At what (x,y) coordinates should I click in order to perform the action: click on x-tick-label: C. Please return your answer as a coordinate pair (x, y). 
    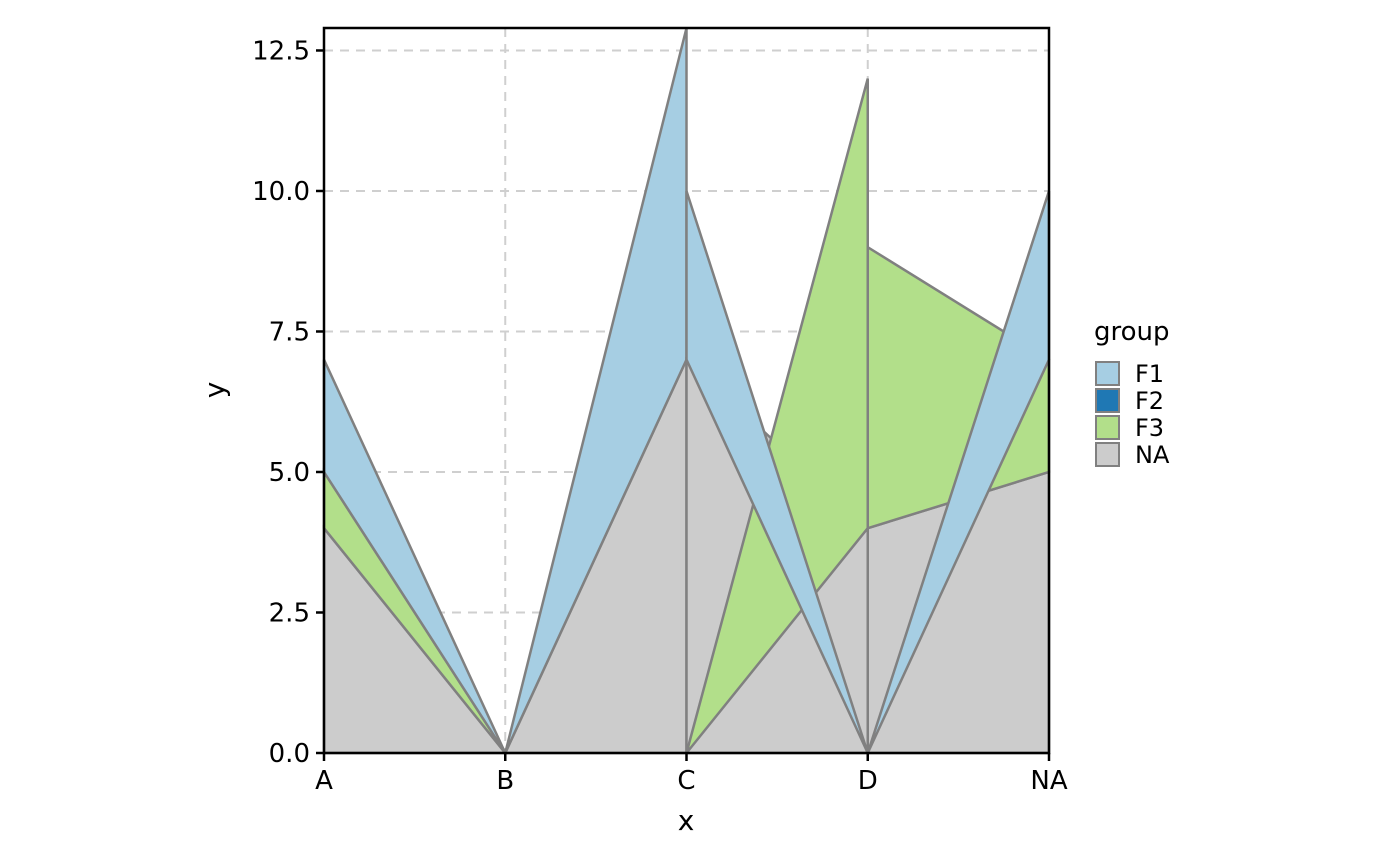
    Looking at the image, I should click on (686, 781).